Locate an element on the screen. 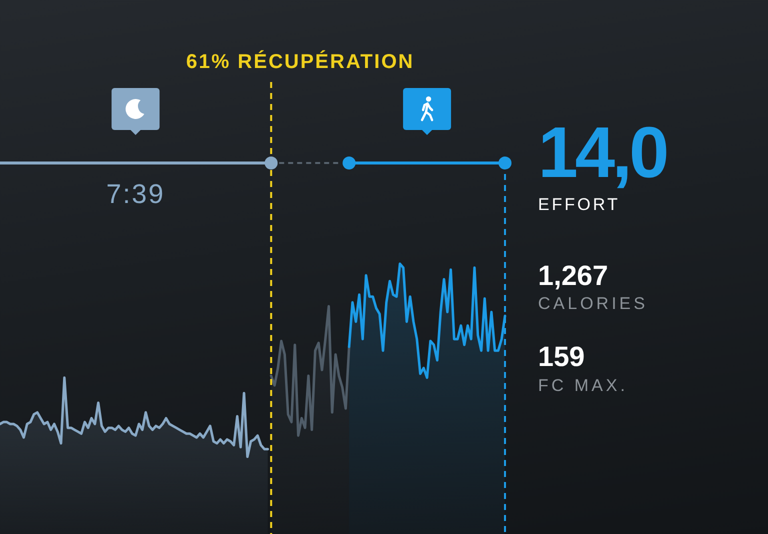  text: EFFORT is located at coordinates (579, 204).